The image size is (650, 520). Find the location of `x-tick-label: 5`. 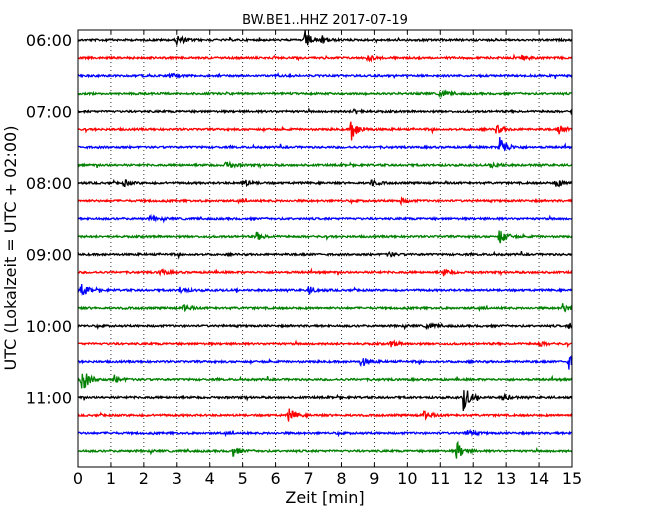

x-tick-label: 5 is located at coordinates (243, 478).